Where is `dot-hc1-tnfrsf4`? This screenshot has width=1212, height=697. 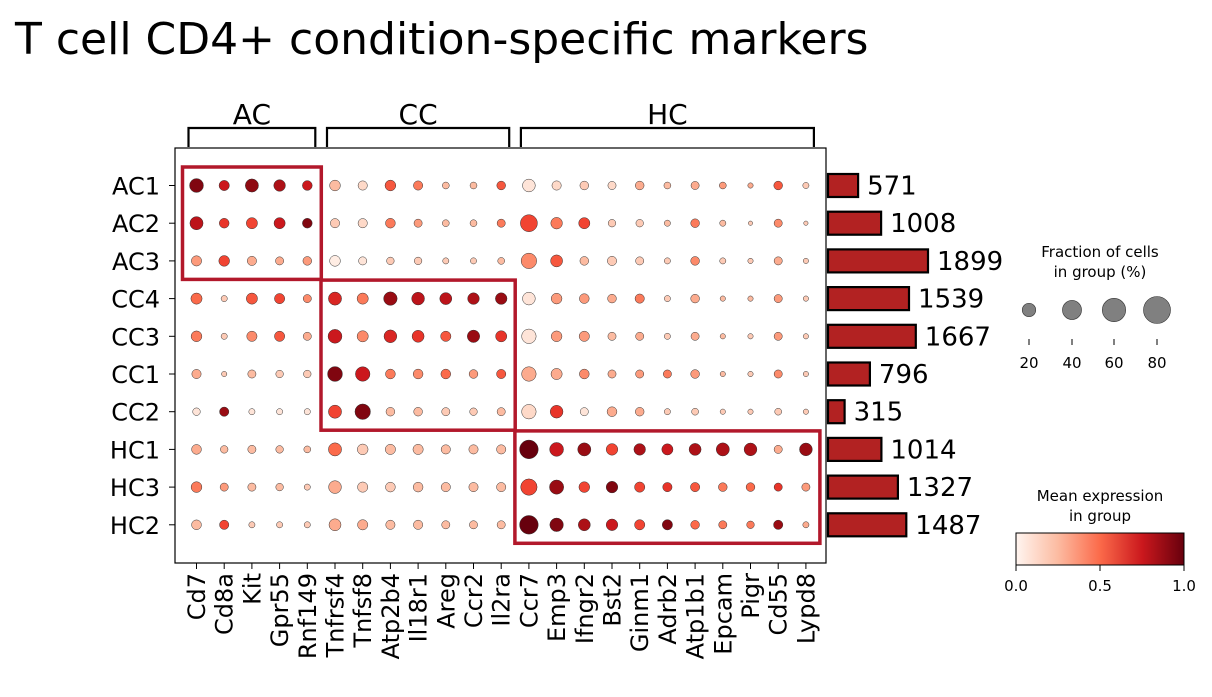 dot-hc1-tnfrsf4 is located at coordinates (335, 449).